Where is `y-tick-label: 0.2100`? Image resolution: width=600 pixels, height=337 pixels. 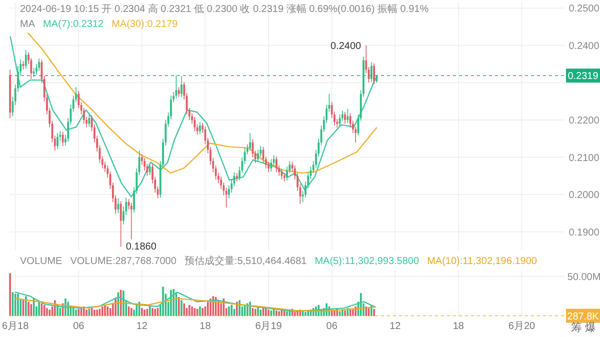
y-tick-label: 0.2100 is located at coordinates (584, 158).